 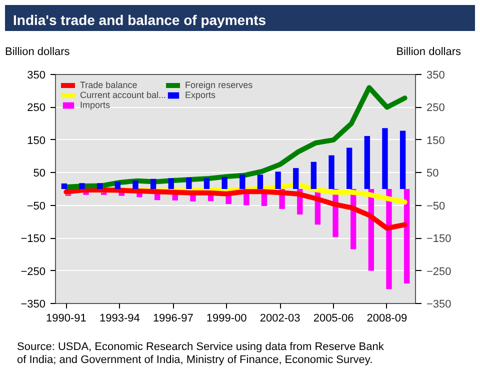 What do you see at coordinates (36, 206) in the screenshot?
I see `y-tick-label: −50` at bounding box center [36, 206].